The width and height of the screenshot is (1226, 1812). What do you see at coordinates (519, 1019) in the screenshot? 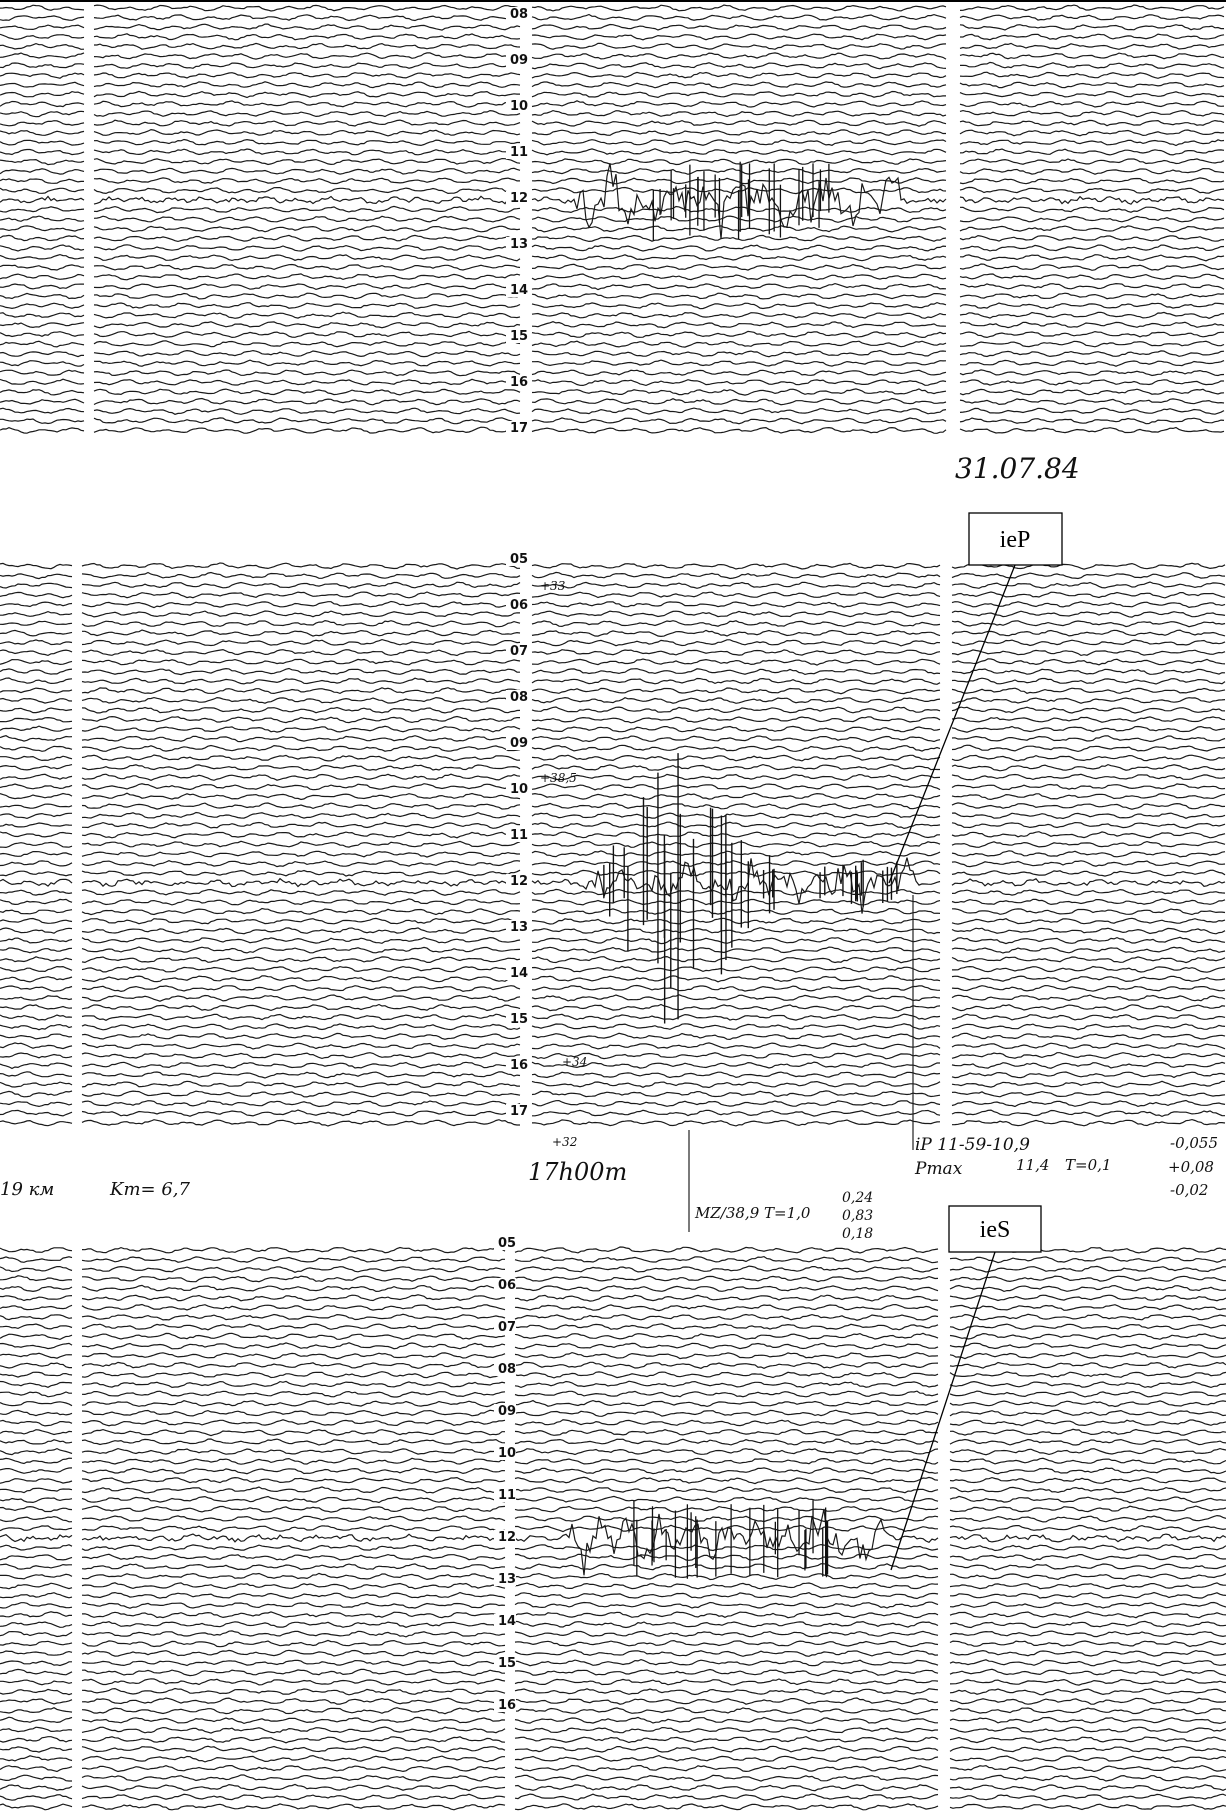
I see `hour-label: 15` at bounding box center [519, 1019].